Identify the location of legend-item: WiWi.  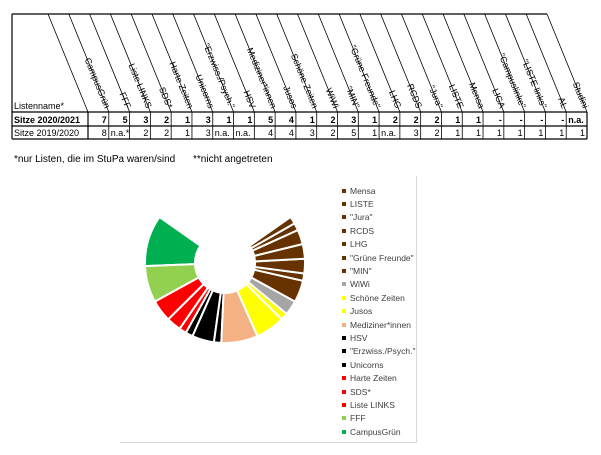
(379, 284).